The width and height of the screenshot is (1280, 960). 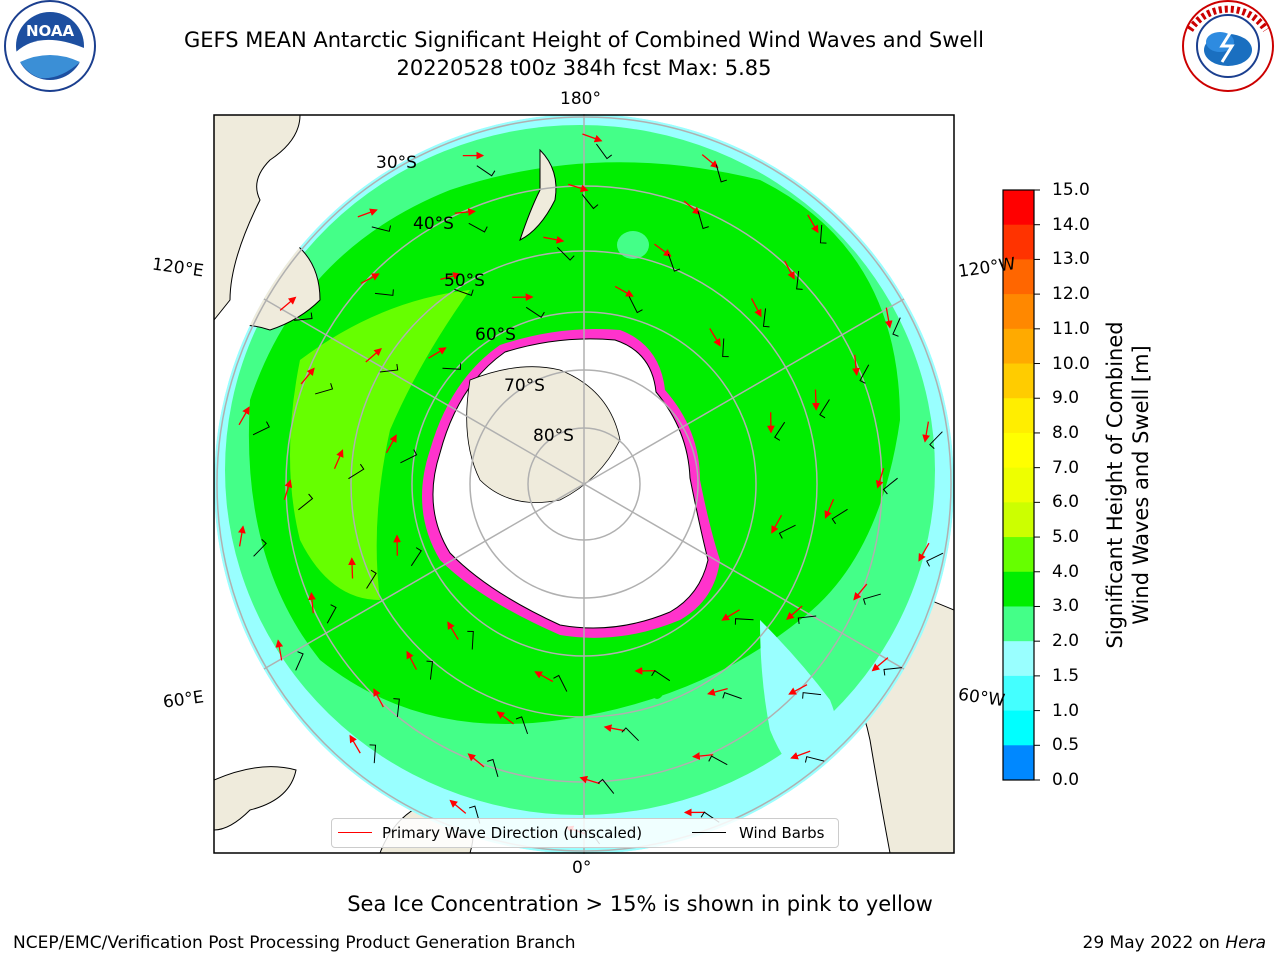 I want to click on land-africa, so click(x=255, y=798).